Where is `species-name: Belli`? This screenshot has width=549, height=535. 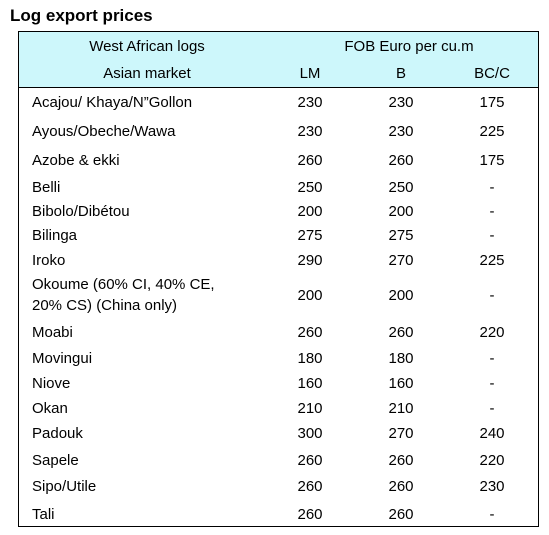
species-name: Belli is located at coordinates (46, 187).